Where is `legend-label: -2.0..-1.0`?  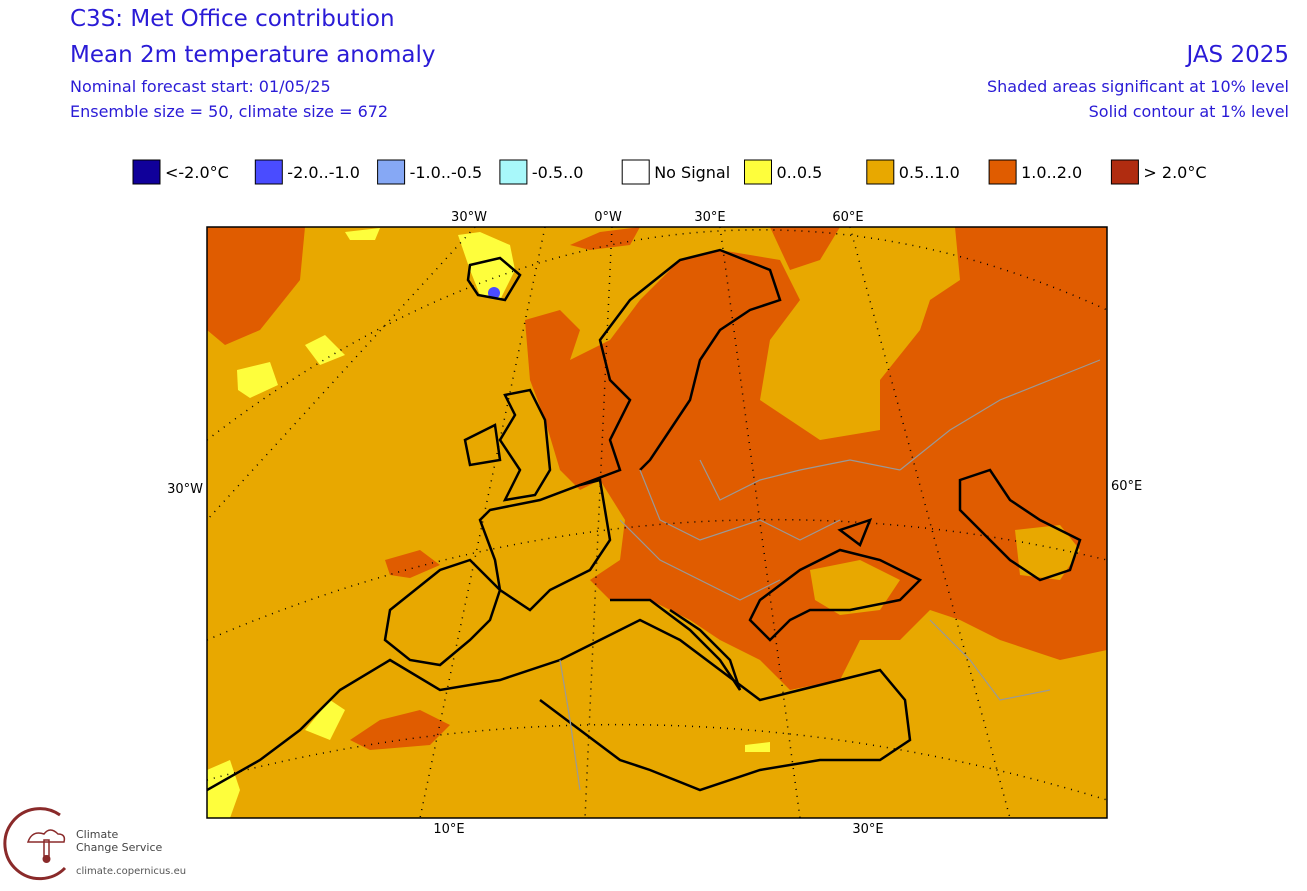 legend-label: -2.0..-1.0 is located at coordinates (323, 172).